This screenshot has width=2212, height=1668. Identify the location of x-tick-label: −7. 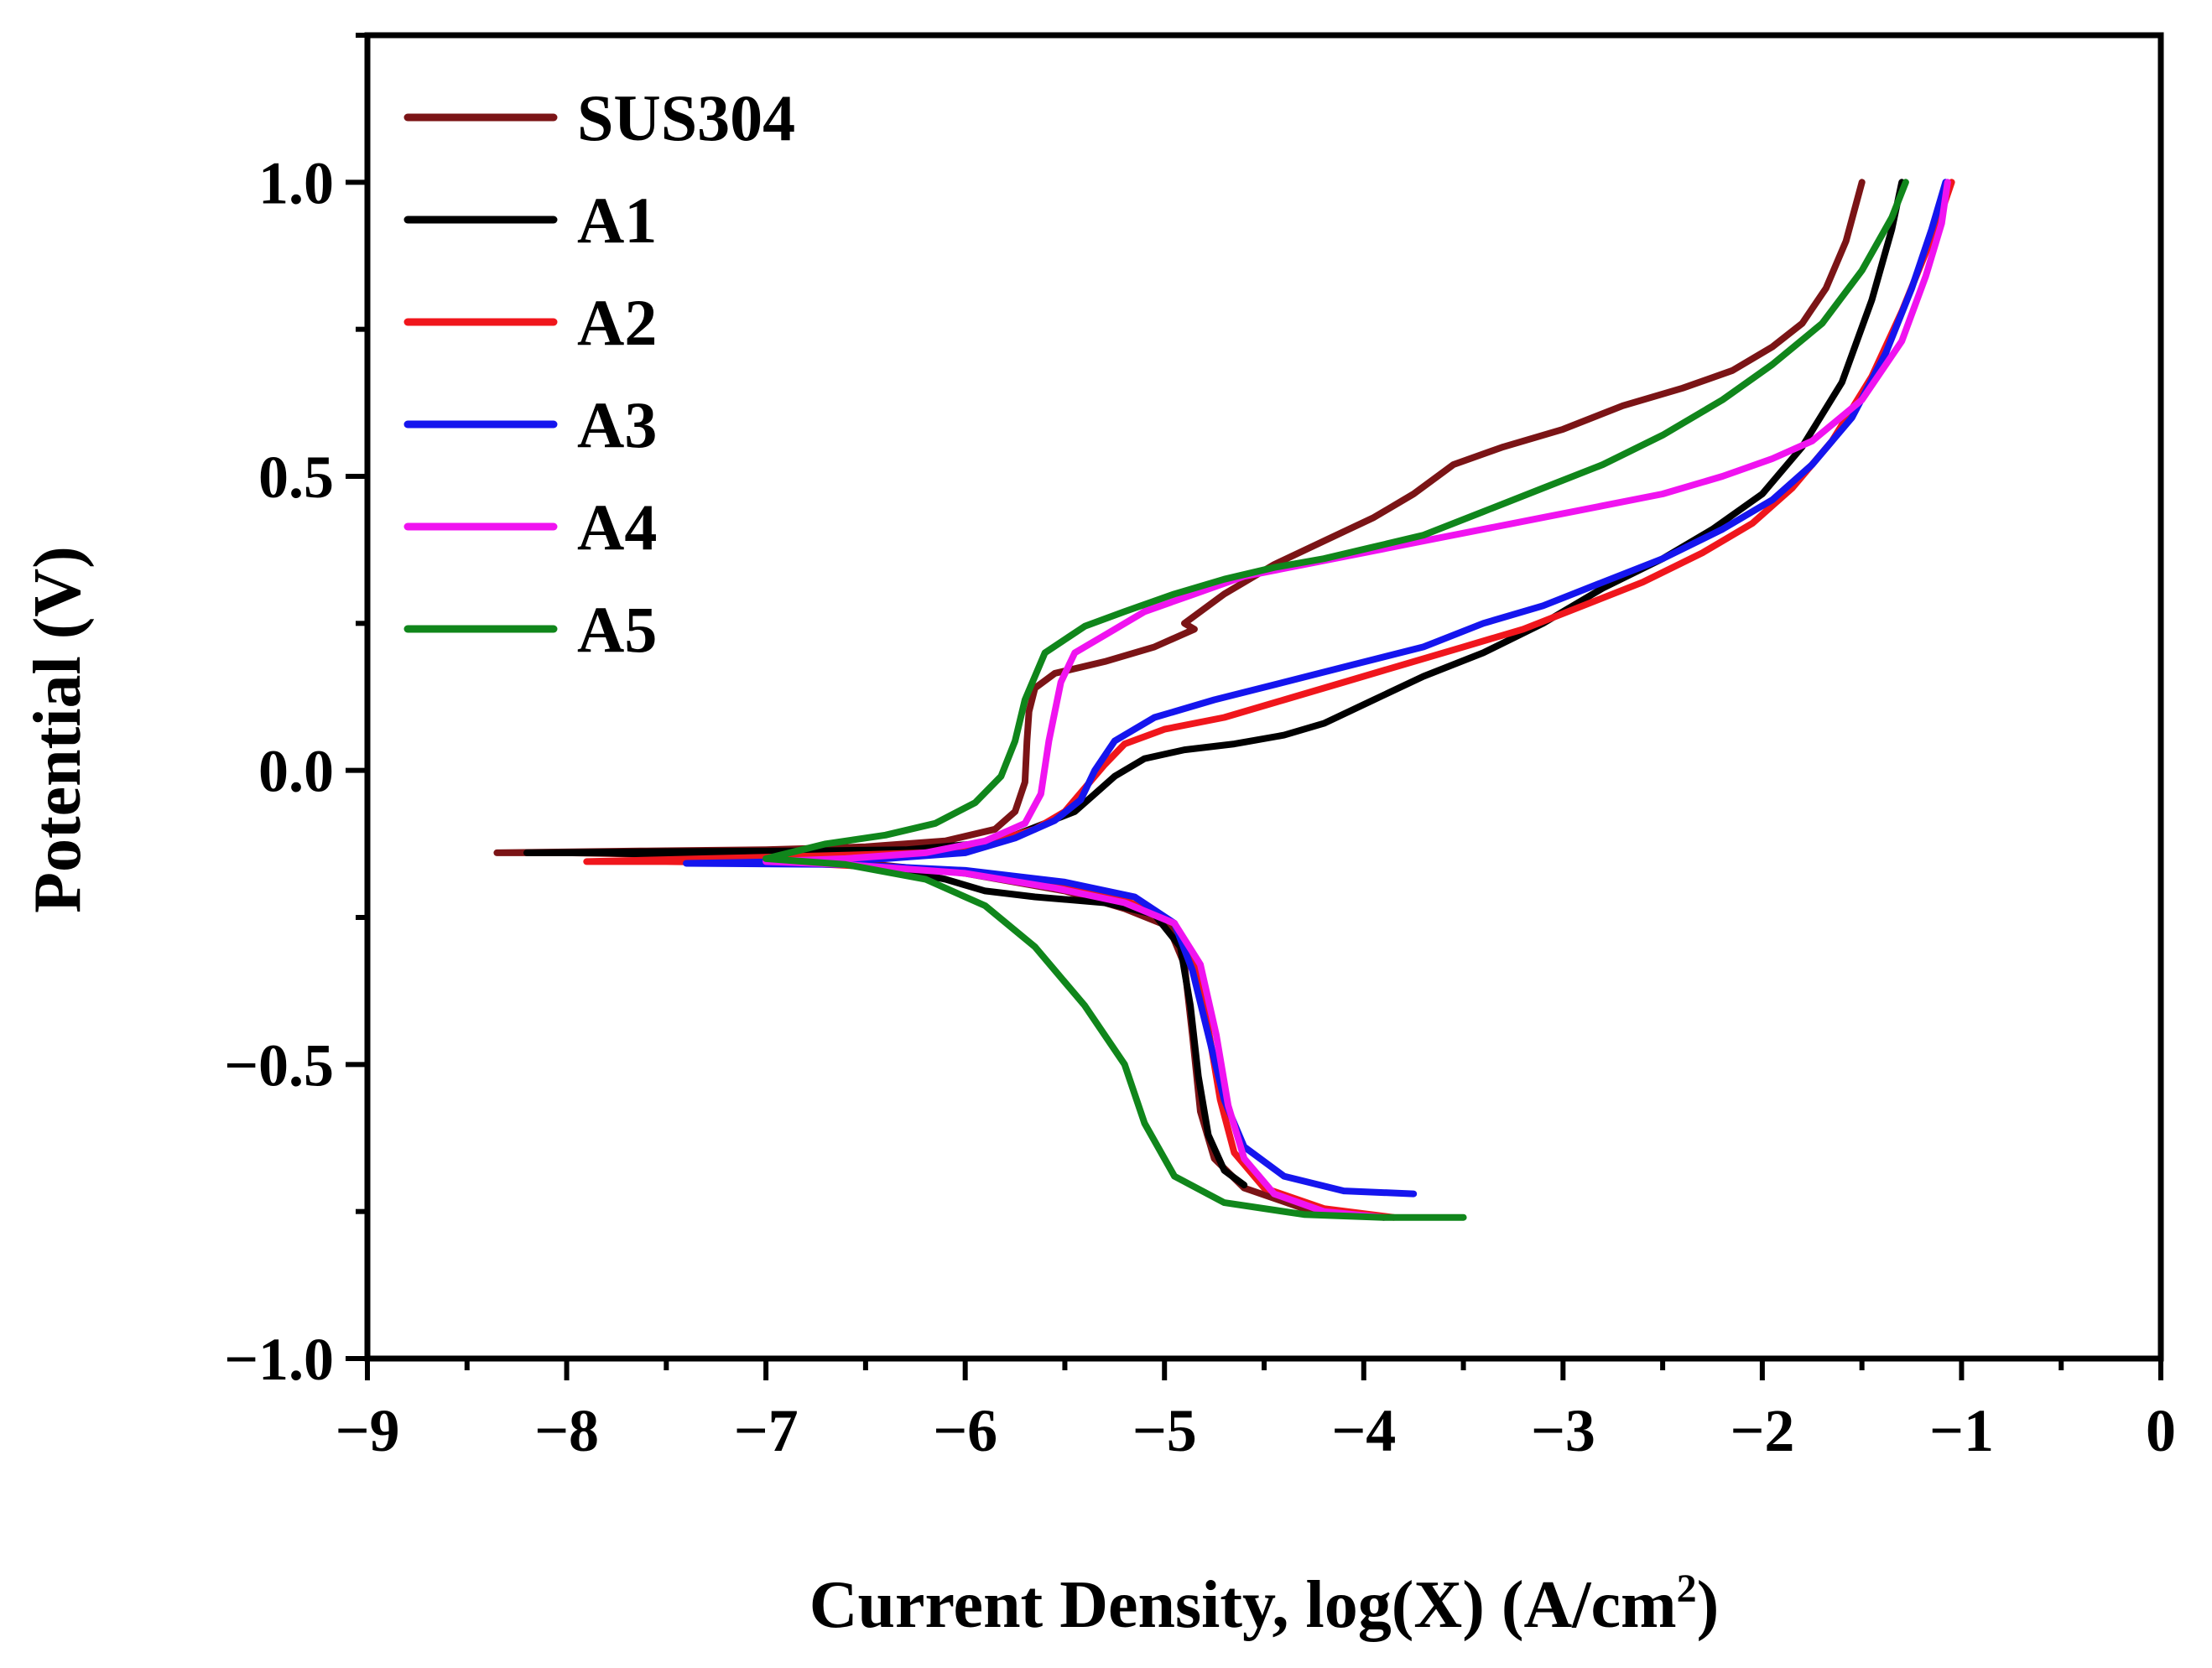
(766, 1430).